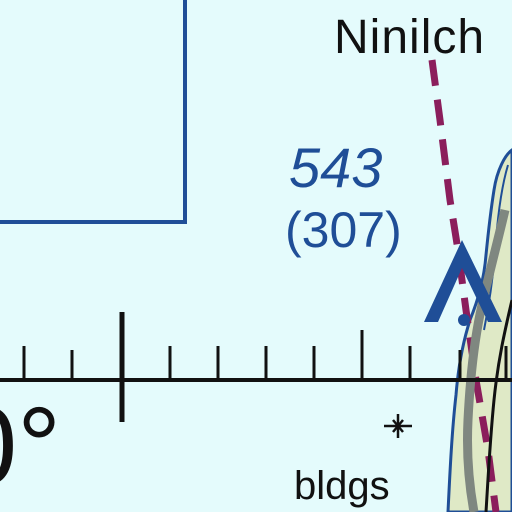  I want to click on secondary-road, so click(498, 405).